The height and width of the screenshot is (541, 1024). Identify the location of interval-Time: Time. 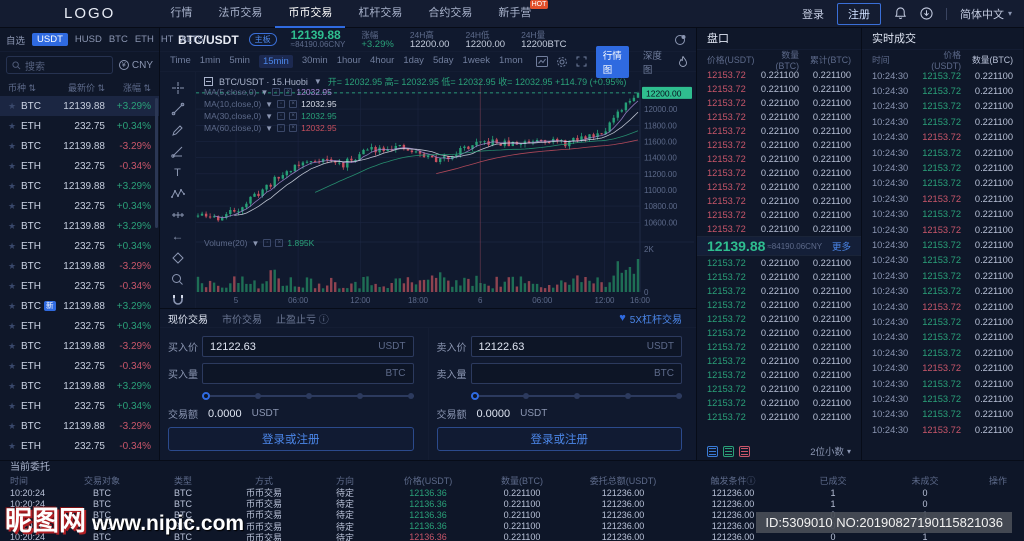
(180, 60).